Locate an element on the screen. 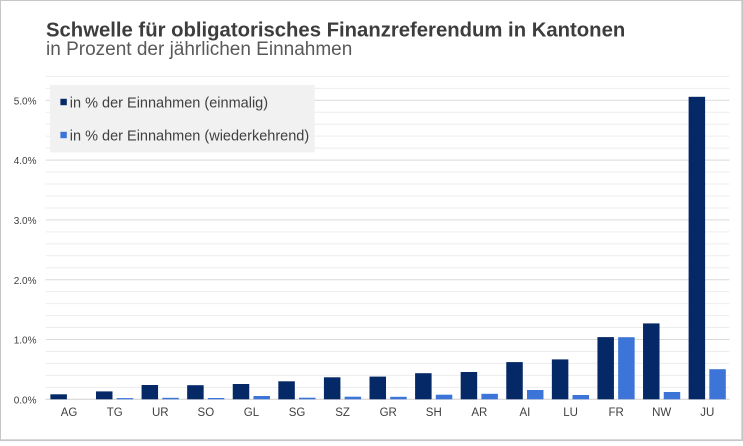 The image size is (743, 446). svg-text: 2.0% is located at coordinates (25, 281).